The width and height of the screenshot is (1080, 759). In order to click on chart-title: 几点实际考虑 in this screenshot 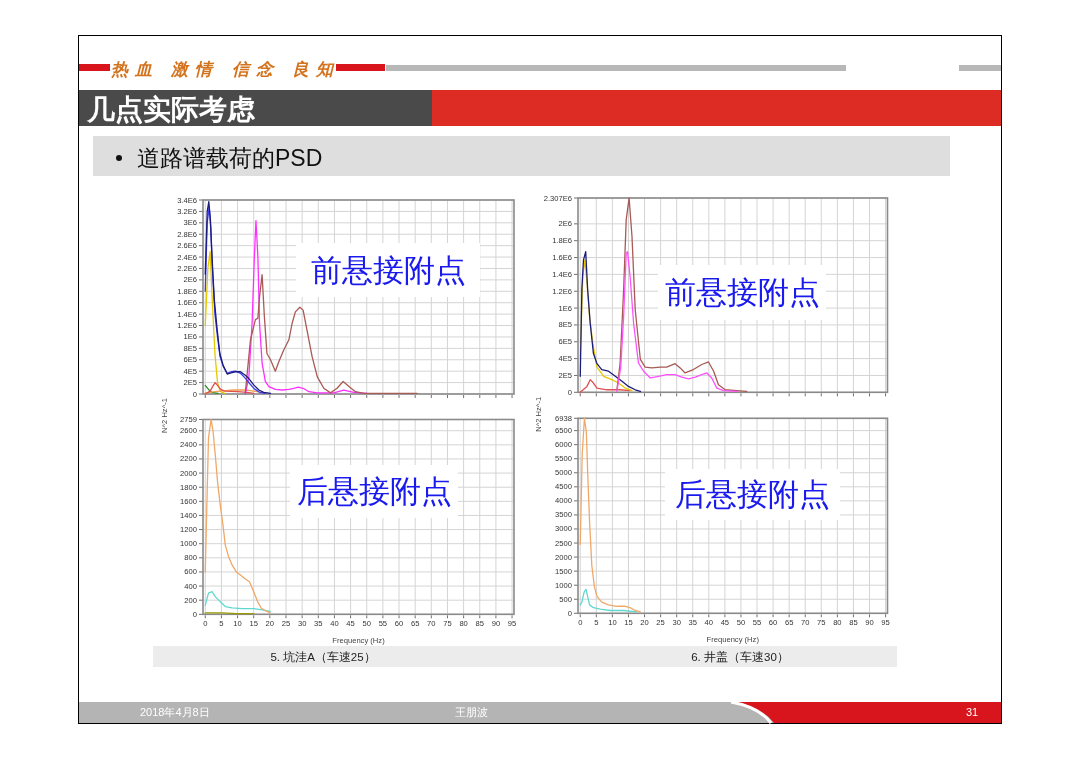, I will do `click(171, 109)`.